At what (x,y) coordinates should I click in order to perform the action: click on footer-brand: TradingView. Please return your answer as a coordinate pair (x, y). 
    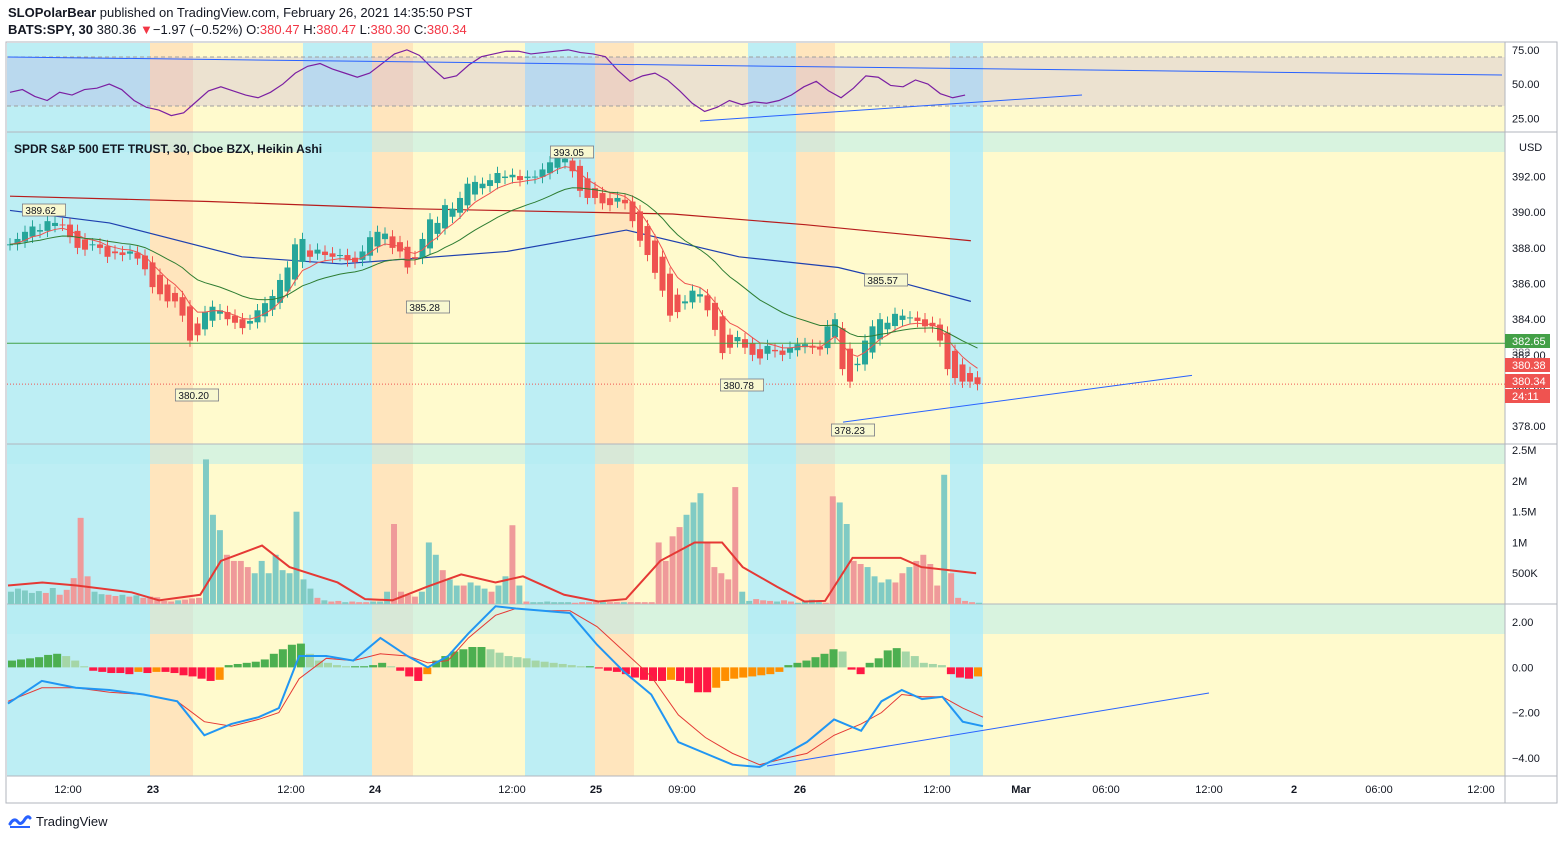
    Looking at the image, I should click on (58, 821).